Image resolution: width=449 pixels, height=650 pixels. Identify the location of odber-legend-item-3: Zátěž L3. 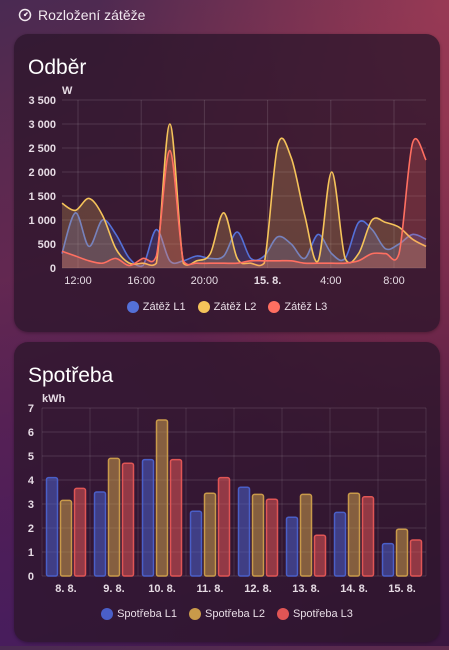
(297, 307).